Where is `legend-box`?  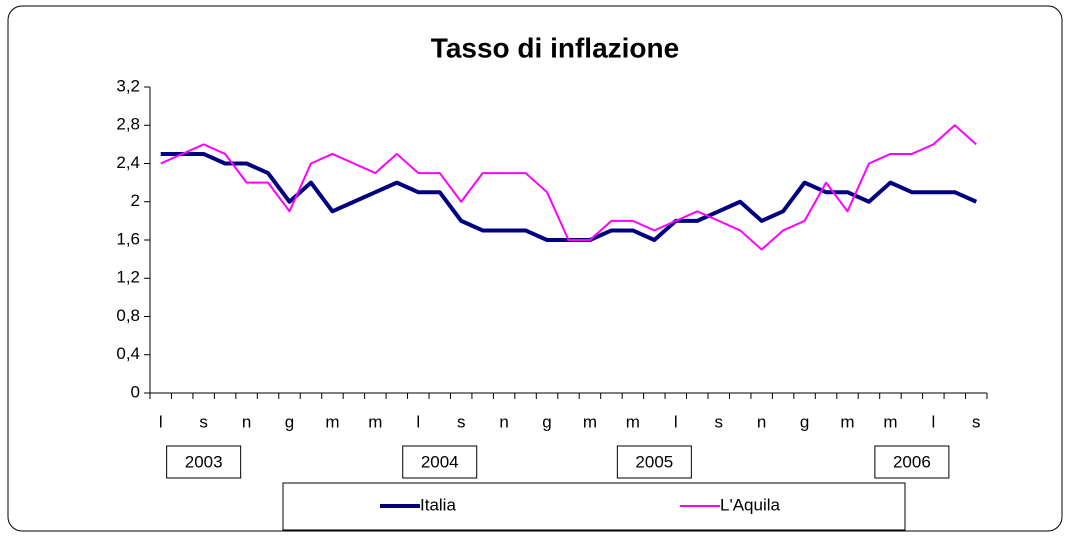 legend-box is located at coordinates (594, 506).